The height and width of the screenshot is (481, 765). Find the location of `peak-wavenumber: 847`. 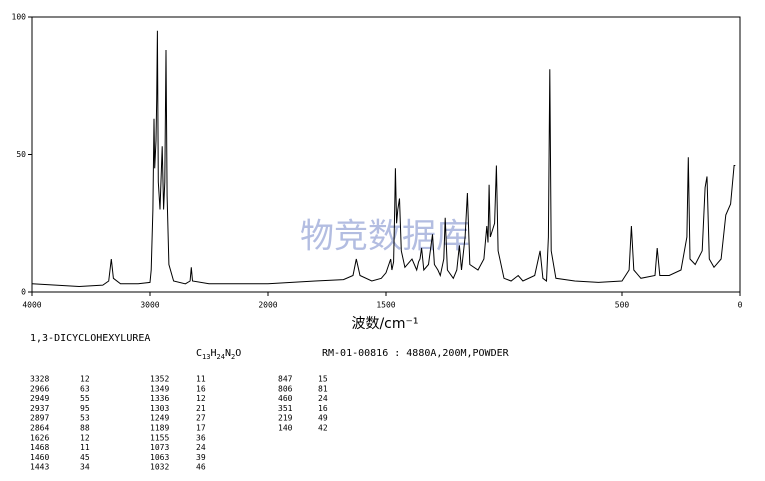

peak-wavenumber: 847 is located at coordinates (285, 379).